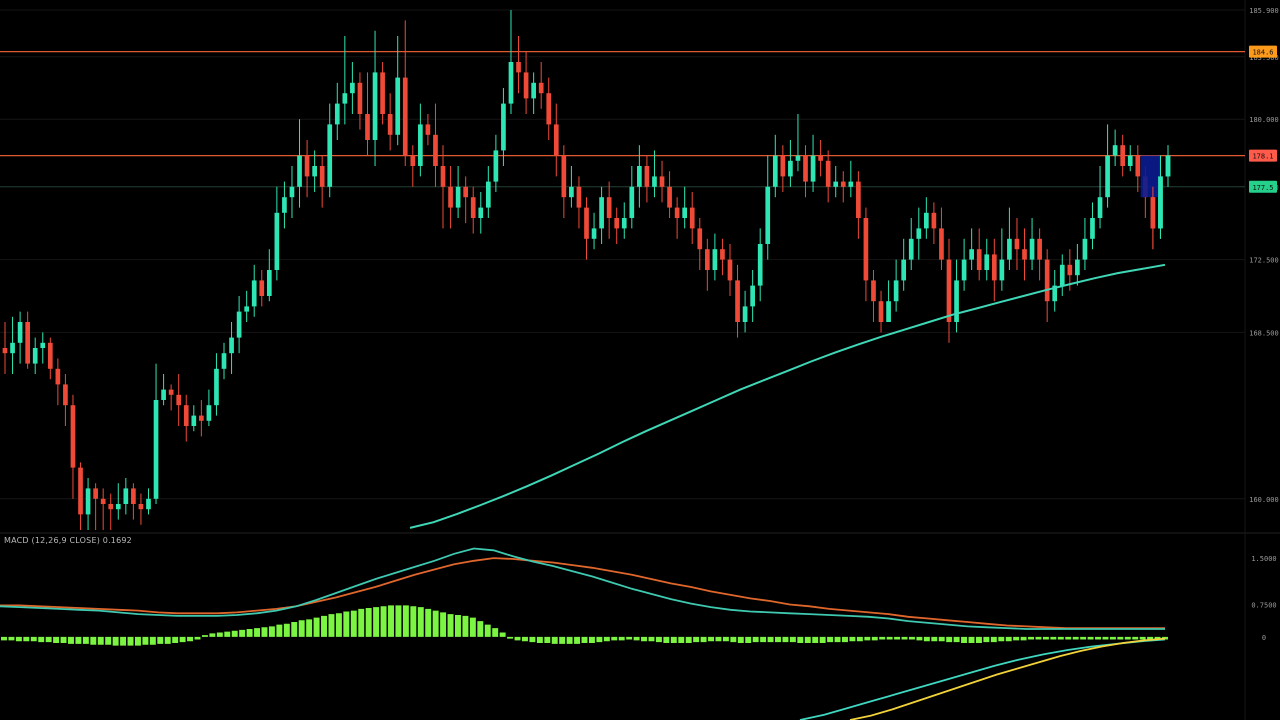 Image resolution: width=1280 pixels, height=720 pixels. Describe the element at coordinates (1264, 261) in the screenshot. I see `price-tick-label: 172.500` at that location.